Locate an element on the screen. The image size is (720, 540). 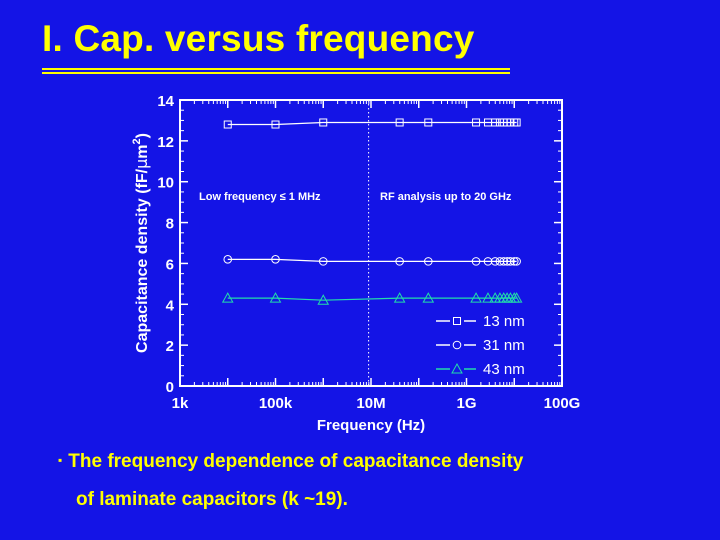
series-13-nm is located at coordinates (372, 123).